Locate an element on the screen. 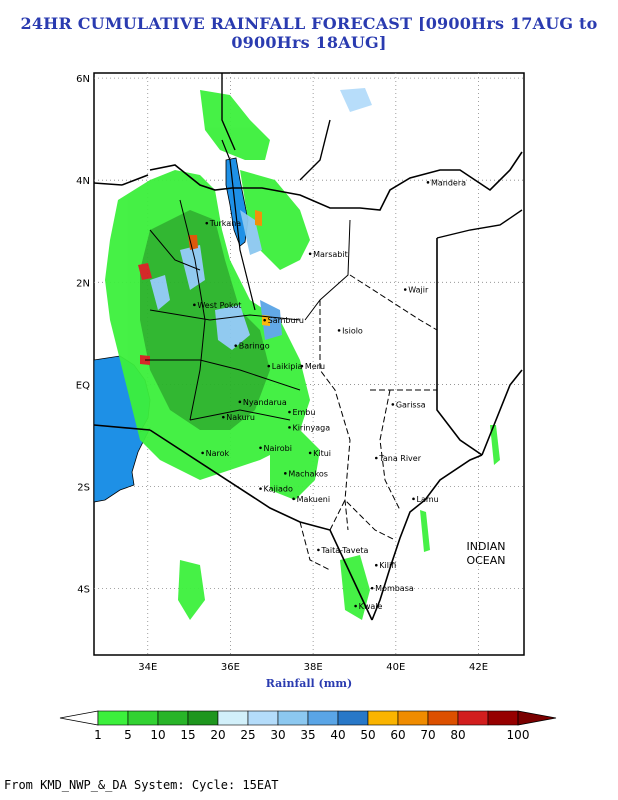 This screenshot has width=618, height=800. colorbar-label: 35 is located at coordinates (307, 735).